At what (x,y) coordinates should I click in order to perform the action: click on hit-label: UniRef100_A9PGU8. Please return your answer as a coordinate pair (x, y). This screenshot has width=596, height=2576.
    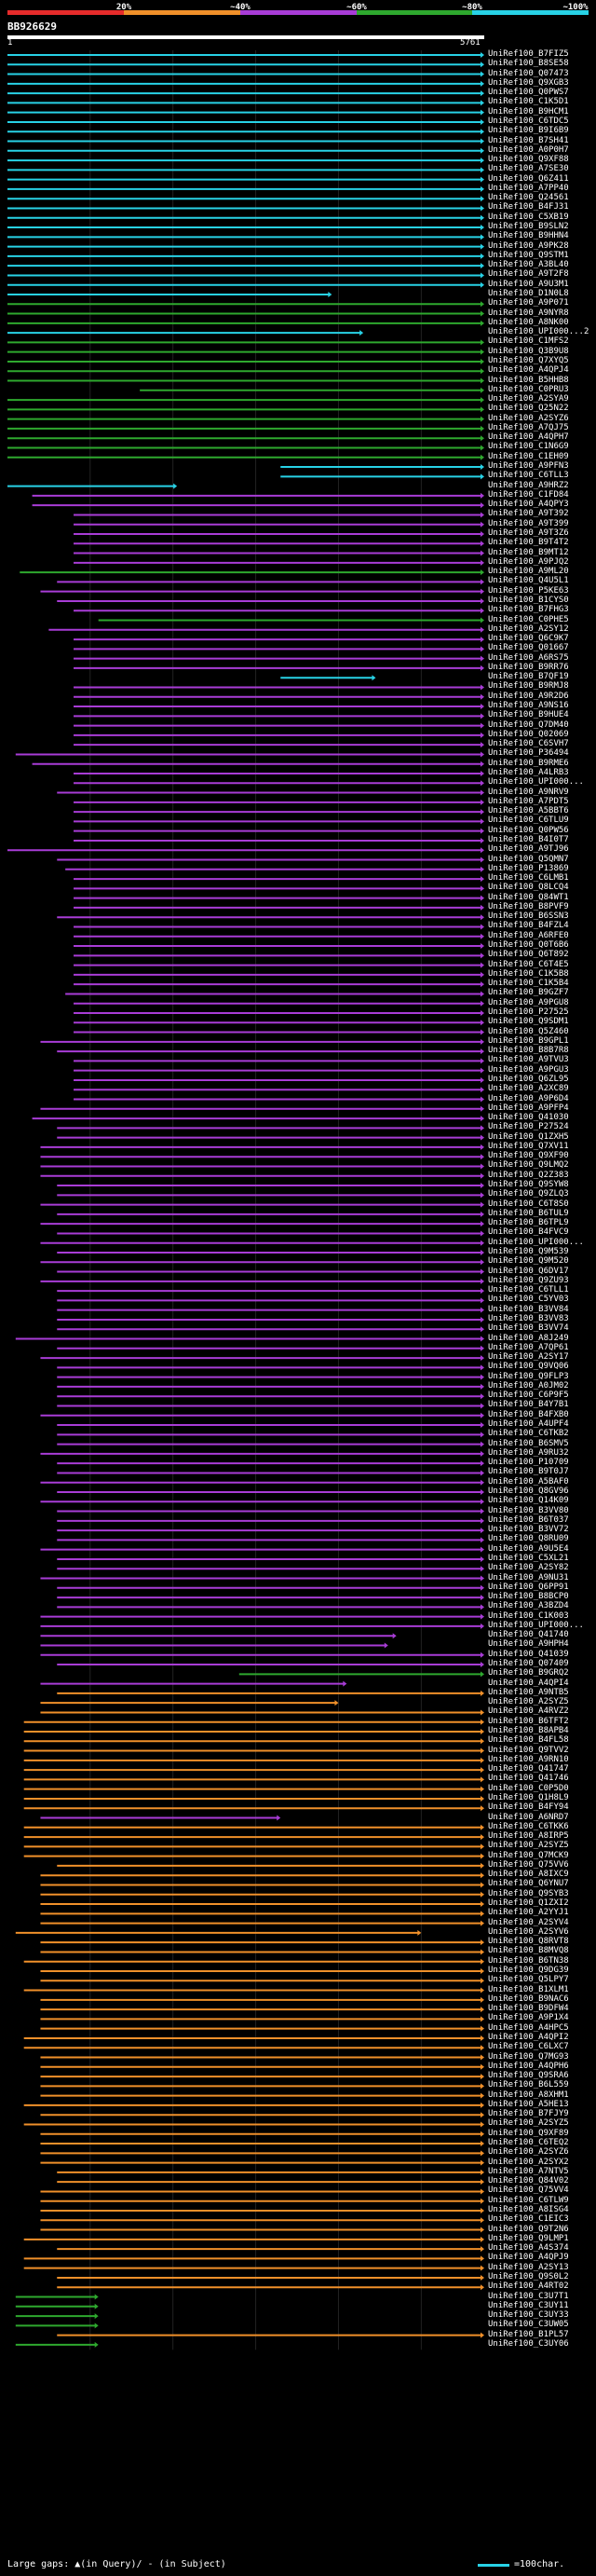
    Looking at the image, I should click on (528, 1002).